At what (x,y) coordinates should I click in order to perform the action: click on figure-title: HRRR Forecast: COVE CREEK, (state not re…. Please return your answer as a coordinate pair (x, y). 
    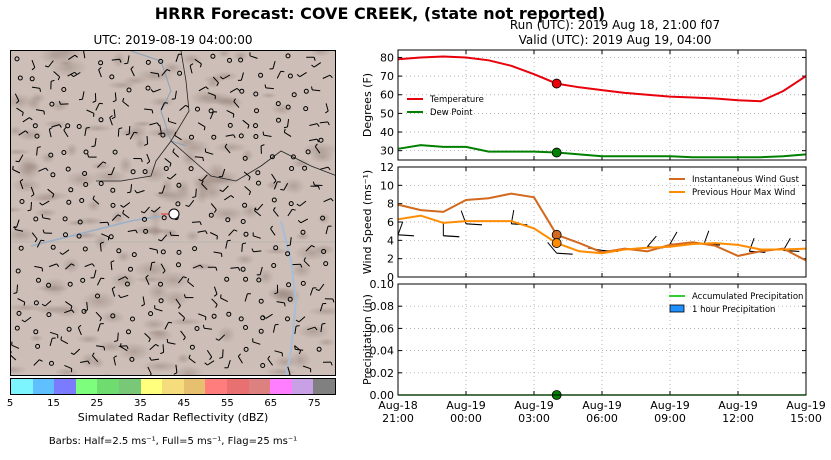
    Looking at the image, I should click on (380, 13).